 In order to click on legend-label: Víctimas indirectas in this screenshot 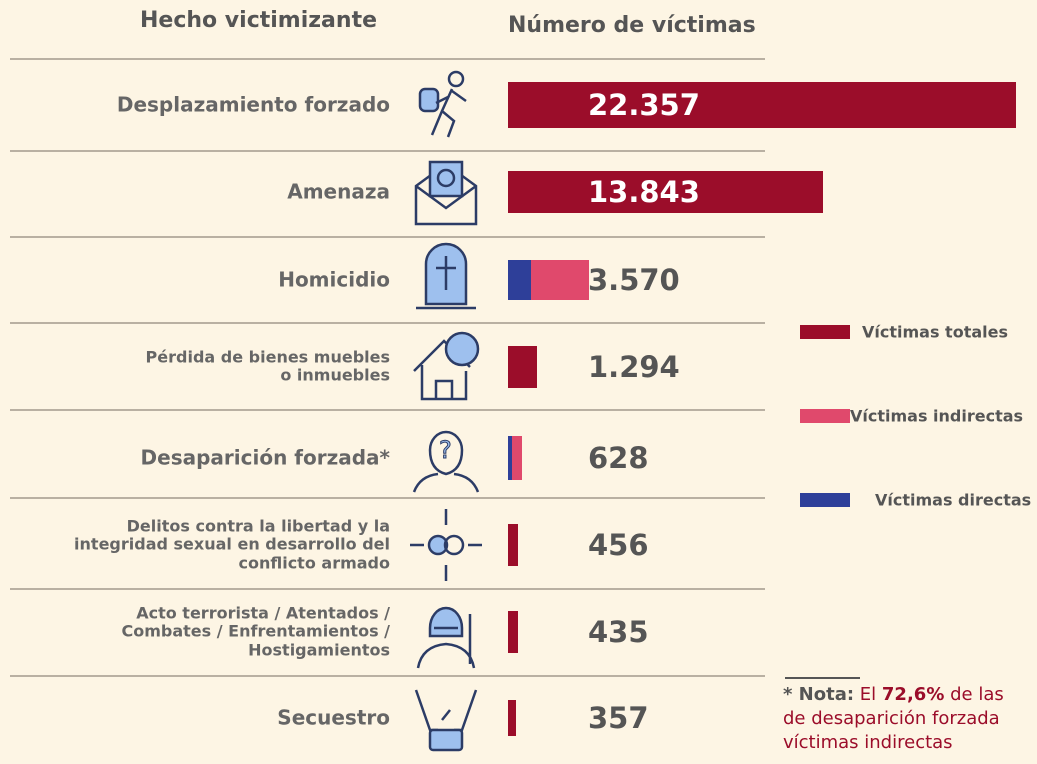, I will do `click(937, 416)`.